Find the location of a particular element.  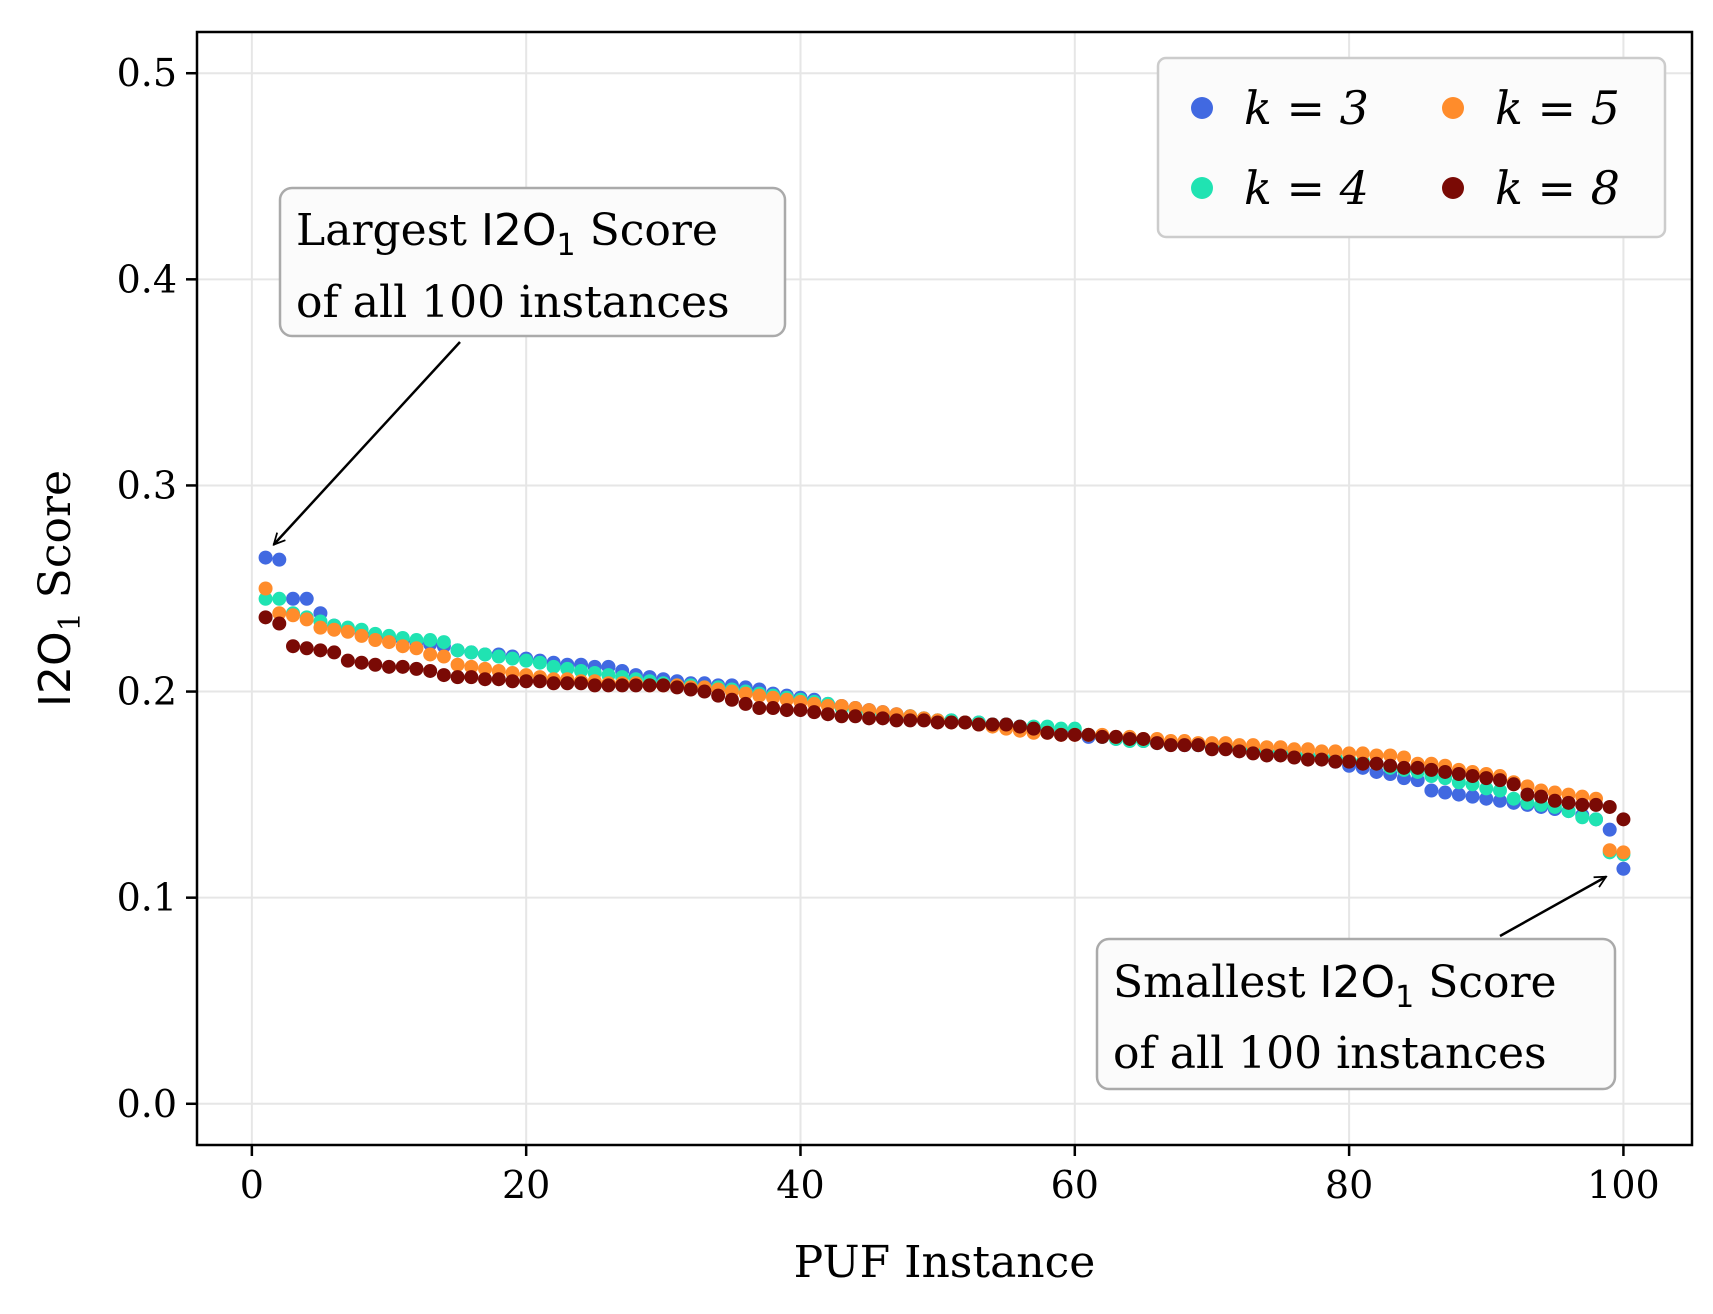

legend: k = 3 k = 4 k = 5 k = 8 is located at coordinates (1411, 147).